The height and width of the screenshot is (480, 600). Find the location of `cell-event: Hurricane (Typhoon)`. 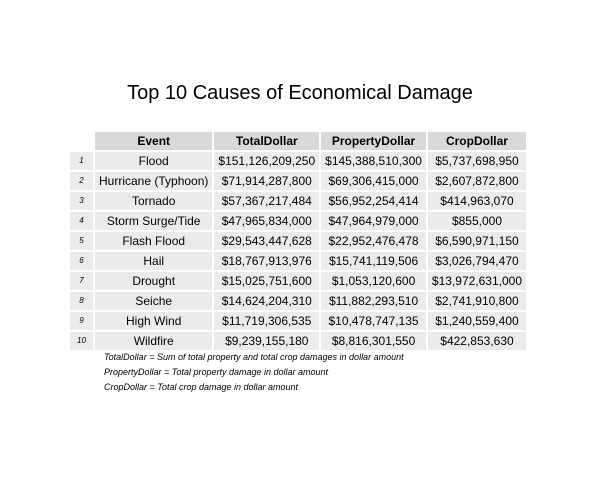

cell-event: Hurricane (Typhoon) is located at coordinates (154, 181).